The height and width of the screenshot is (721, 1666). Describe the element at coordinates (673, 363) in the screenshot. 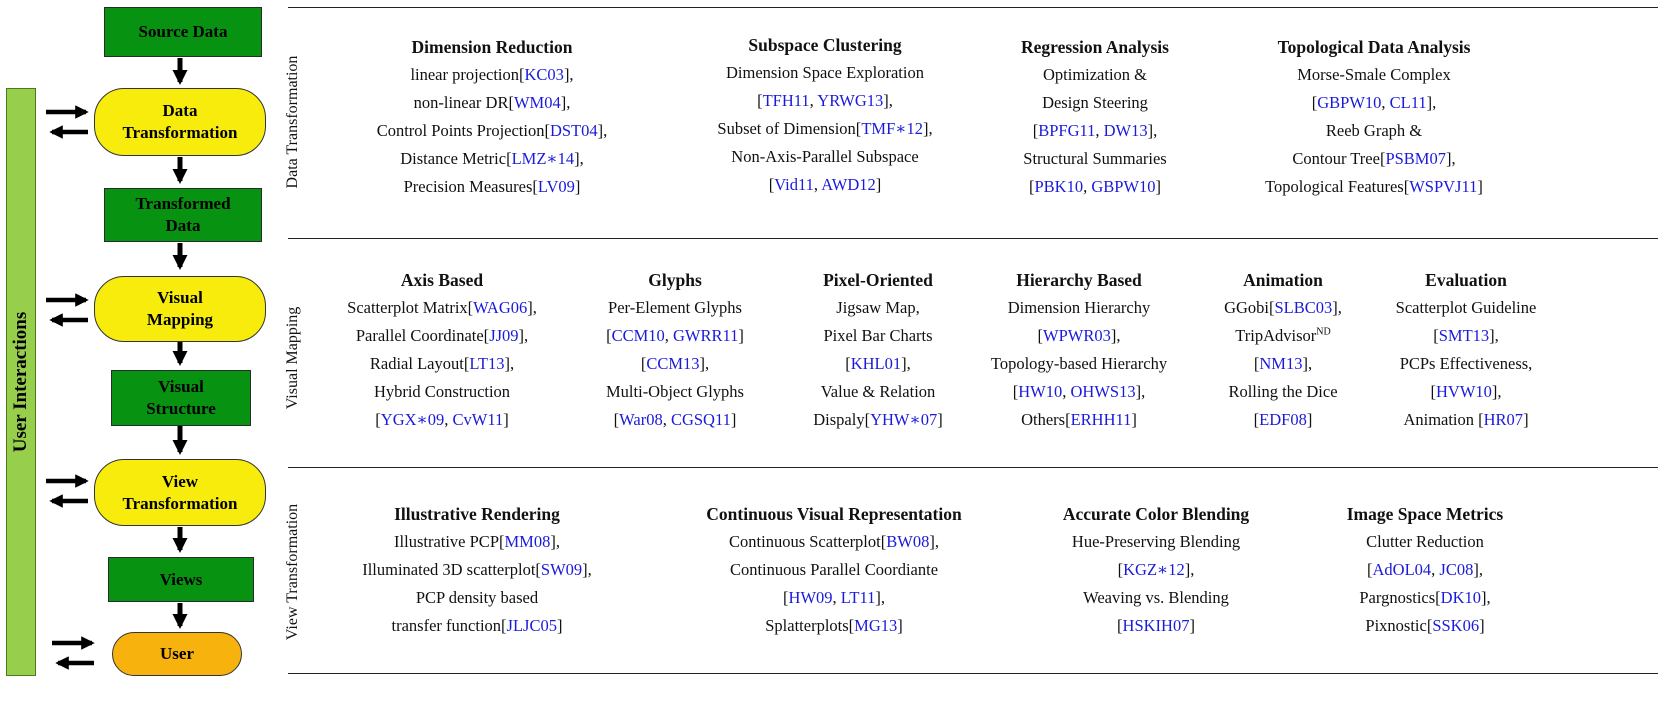

I see `citation-link: CCM13` at that location.